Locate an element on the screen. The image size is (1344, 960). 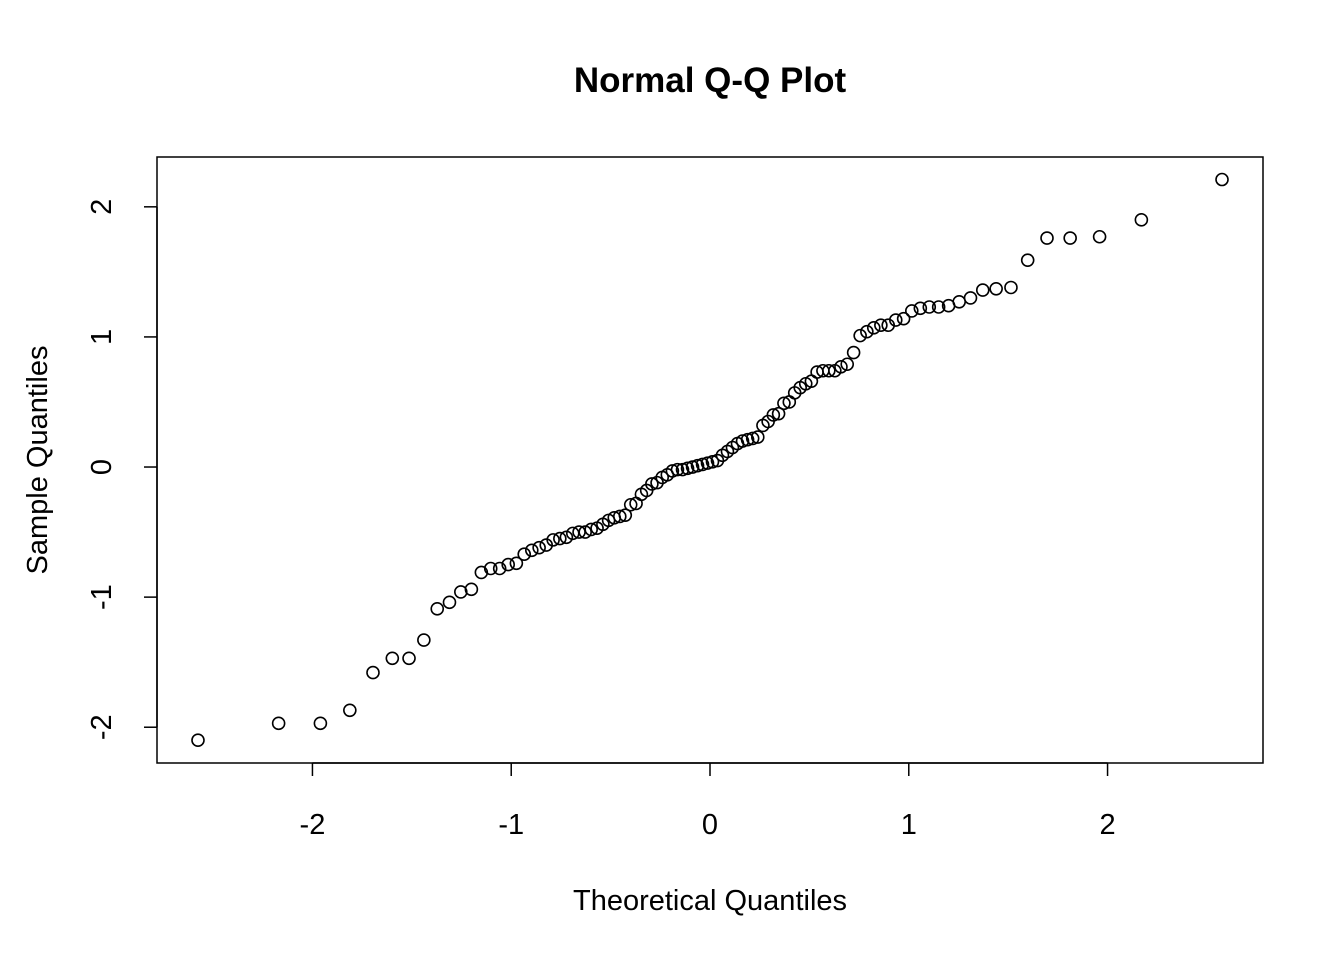
x-tick-label: 0 is located at coordinates (710, 825).